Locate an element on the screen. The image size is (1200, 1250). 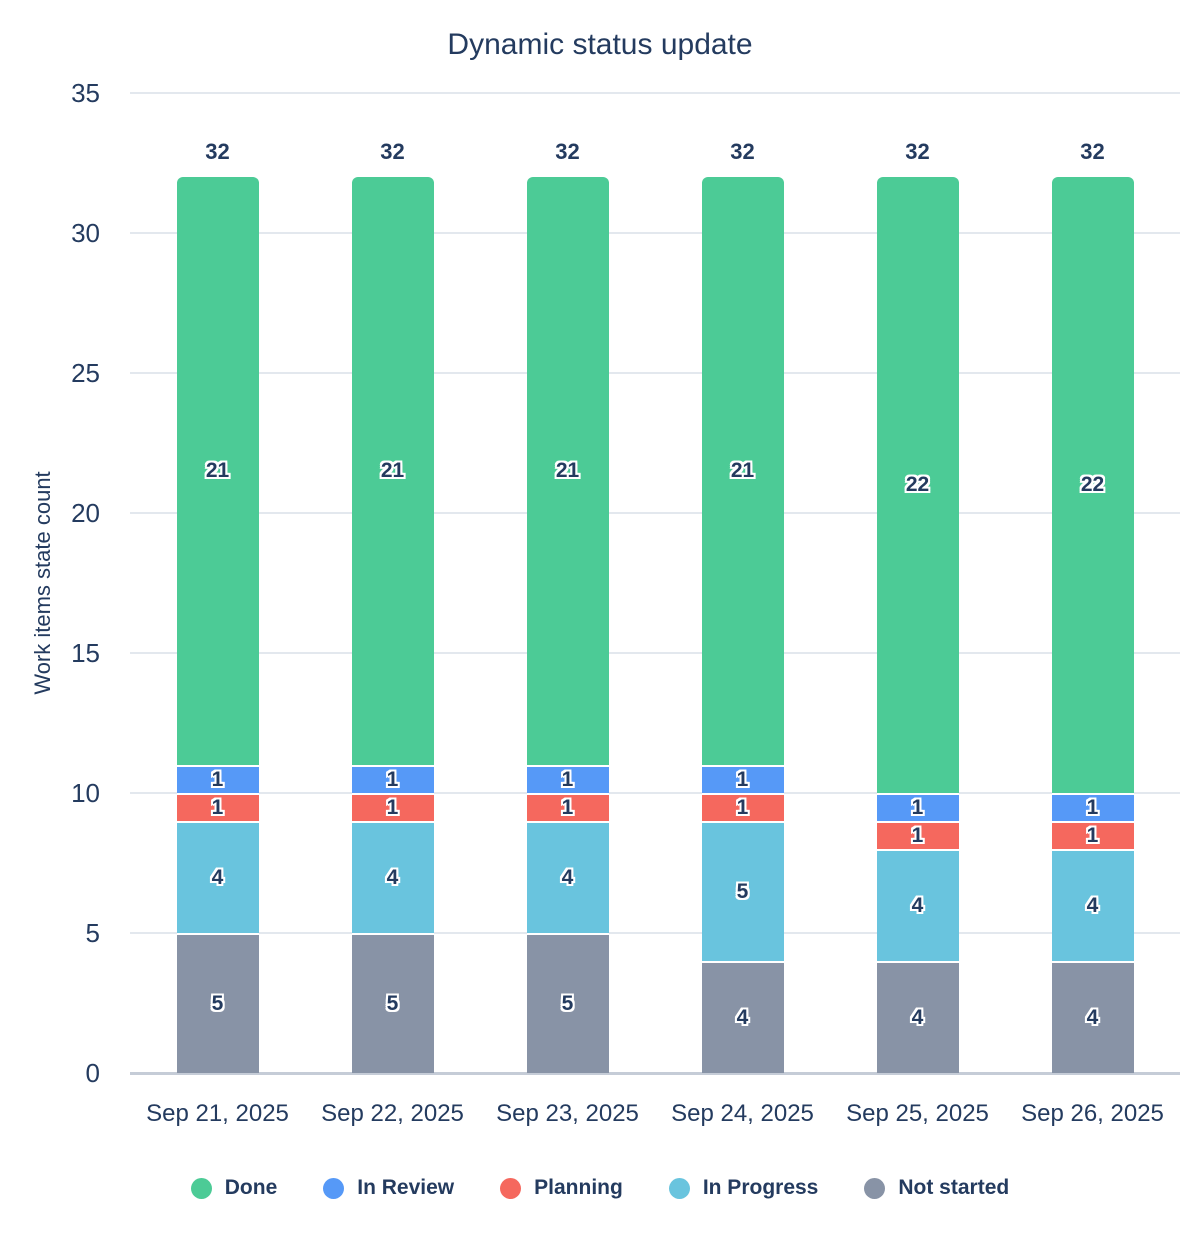
legend-item-label: In Review is located at coordinates (406, 1187).